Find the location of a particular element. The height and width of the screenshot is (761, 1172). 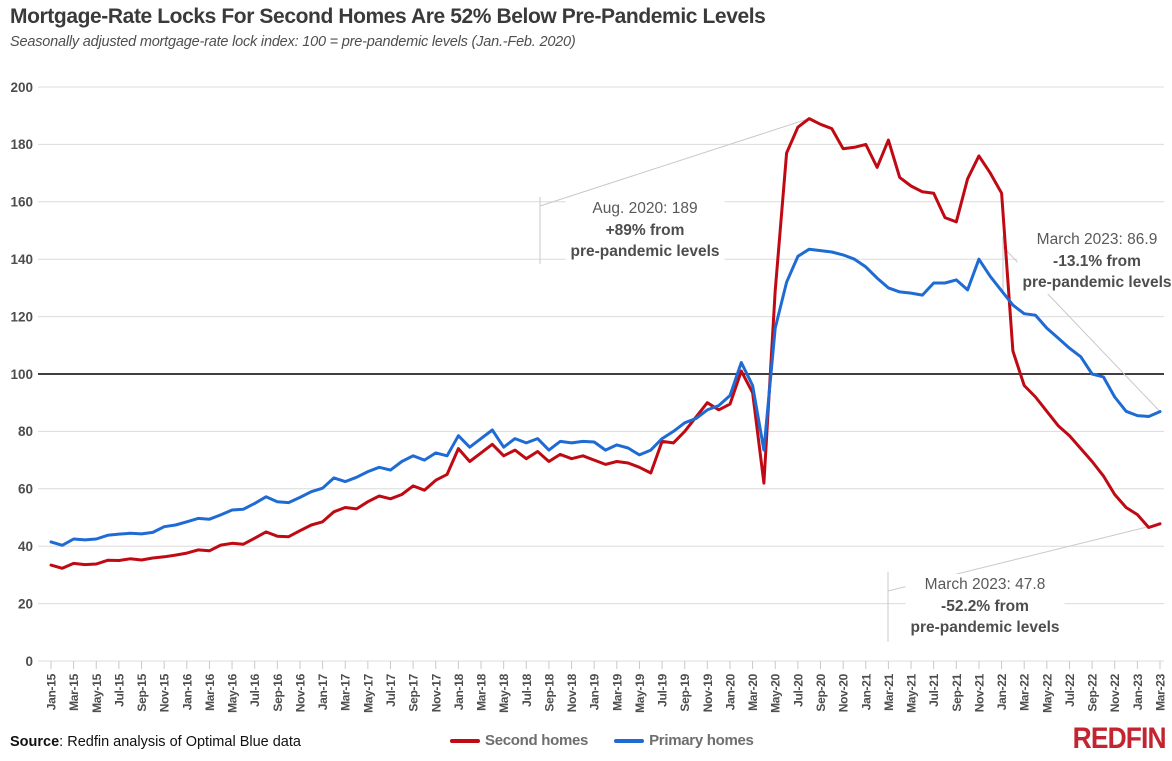

x-axis-tick-label: Jul-19 is located at coordinates (663, 690).